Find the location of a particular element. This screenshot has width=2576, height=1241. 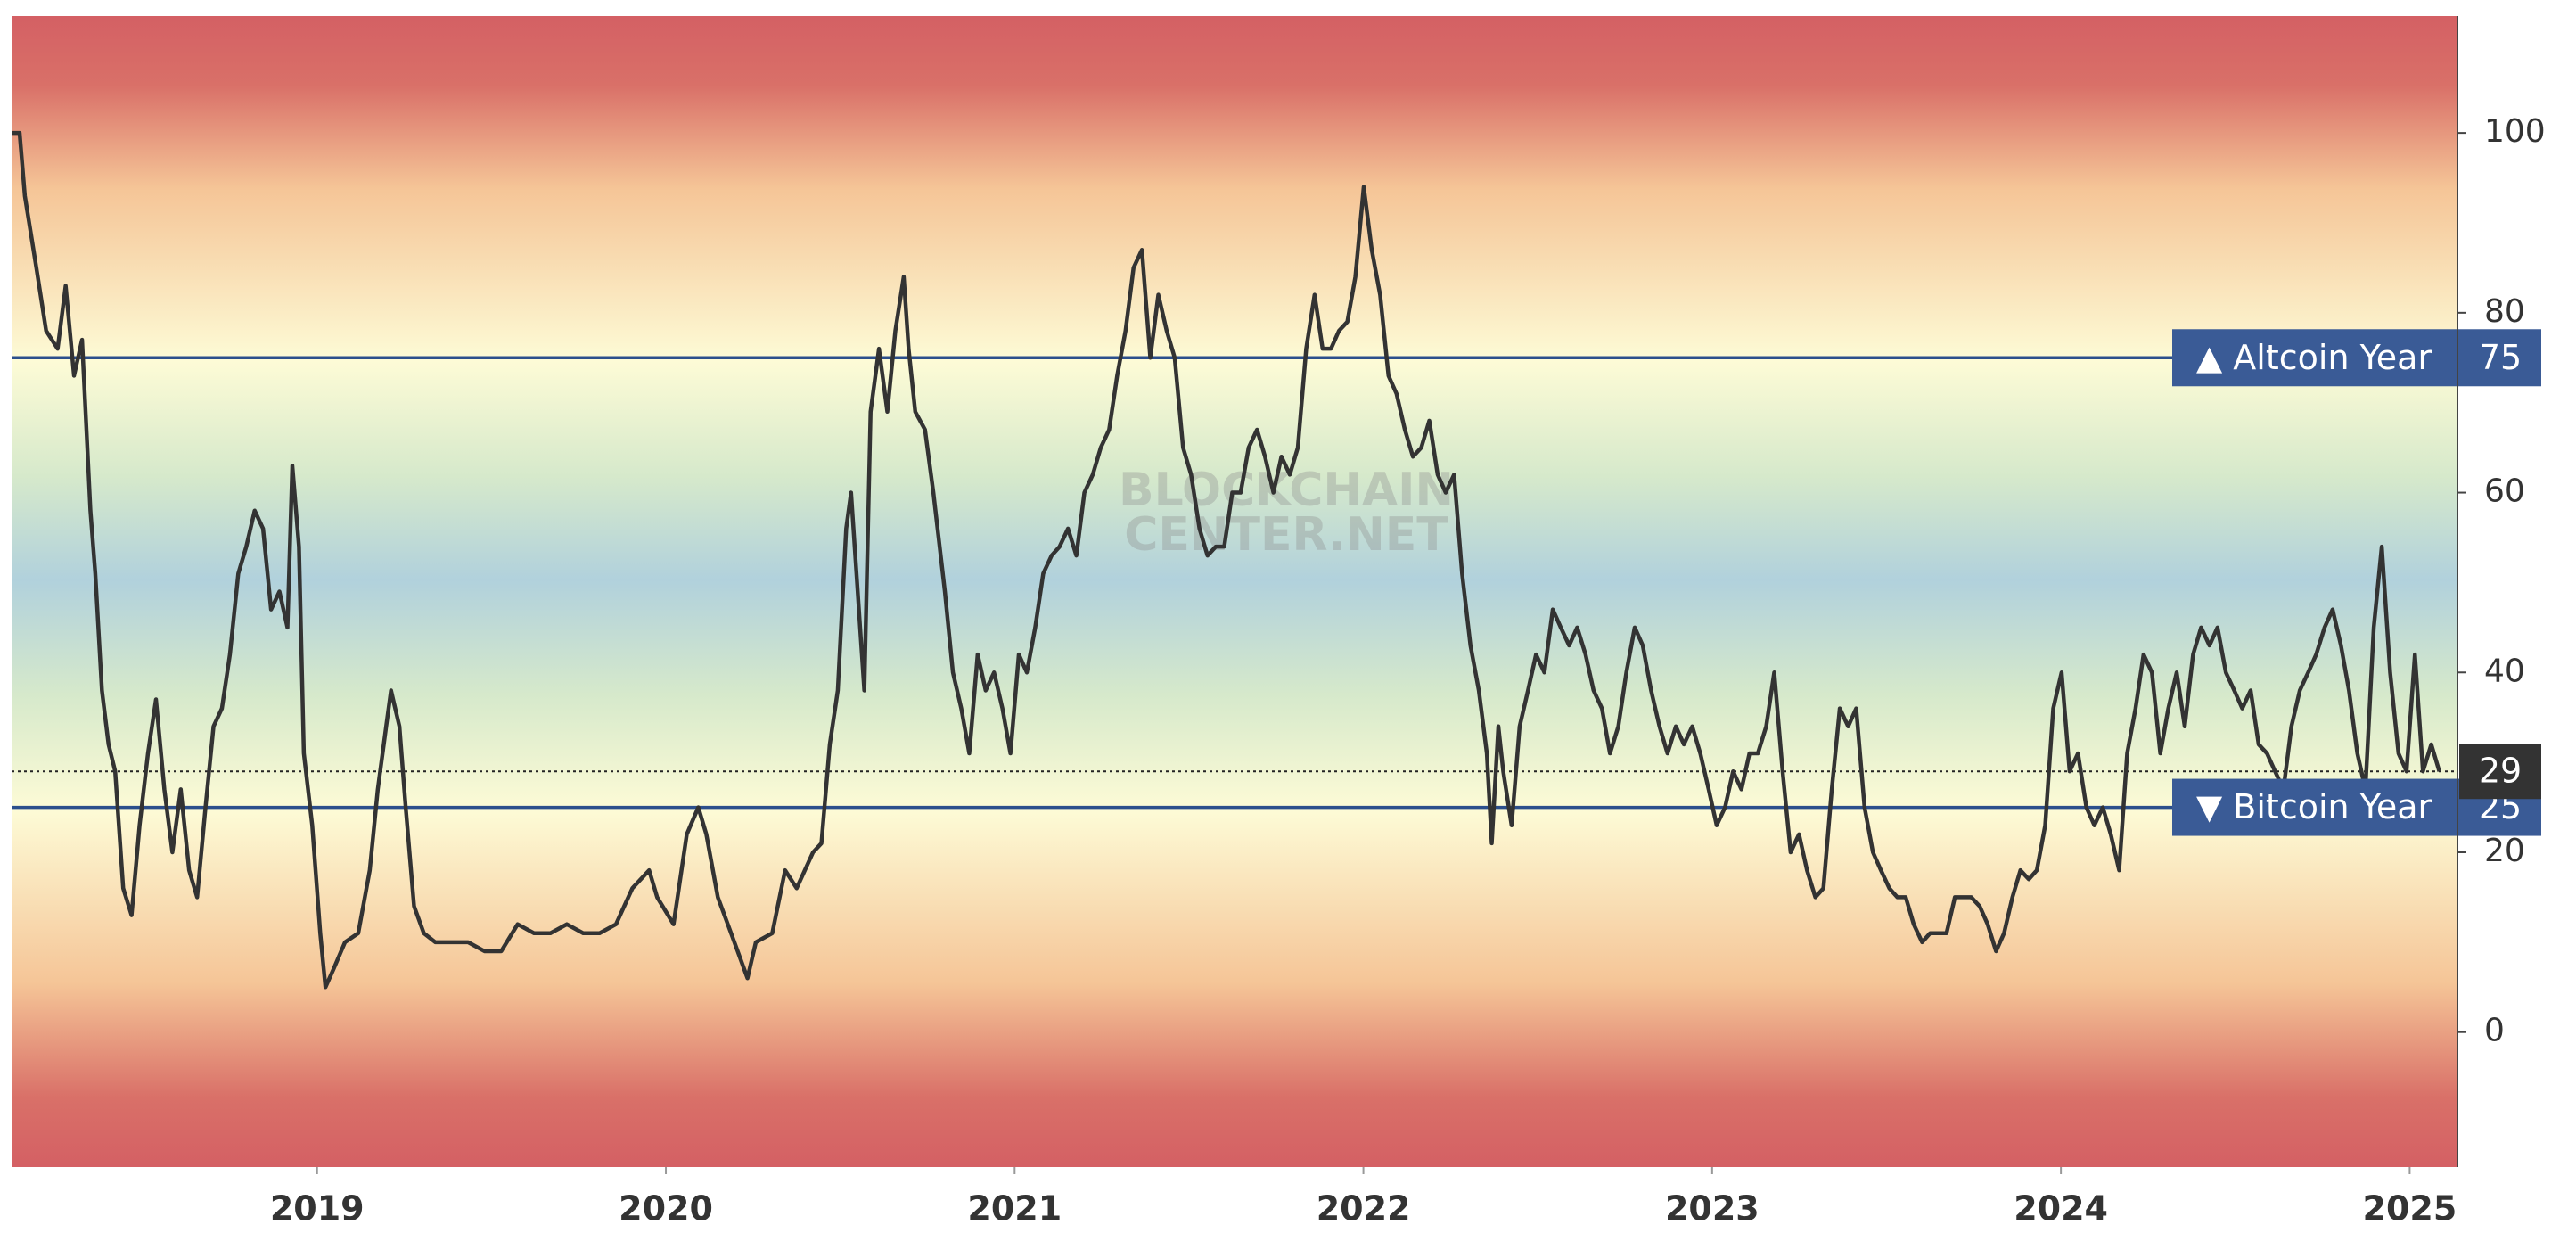

annotation-value: 75 is located at coordinates (2500, 357).